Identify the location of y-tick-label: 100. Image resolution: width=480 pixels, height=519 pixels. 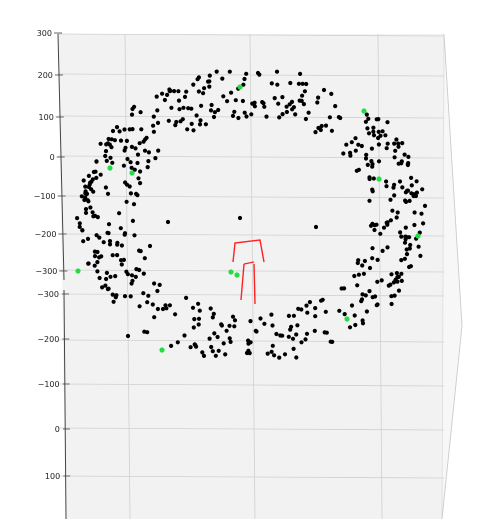
(52, 476).